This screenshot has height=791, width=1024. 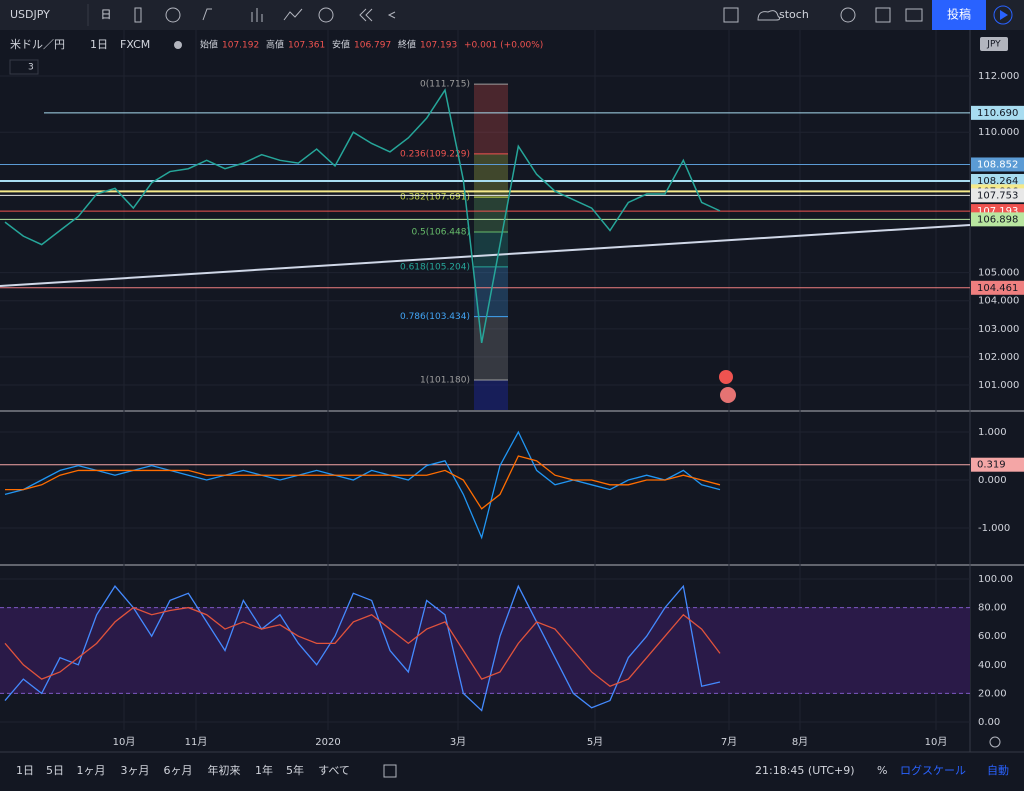 I want to click on ohlc-value: 107.193, so click(x=438, y=46).